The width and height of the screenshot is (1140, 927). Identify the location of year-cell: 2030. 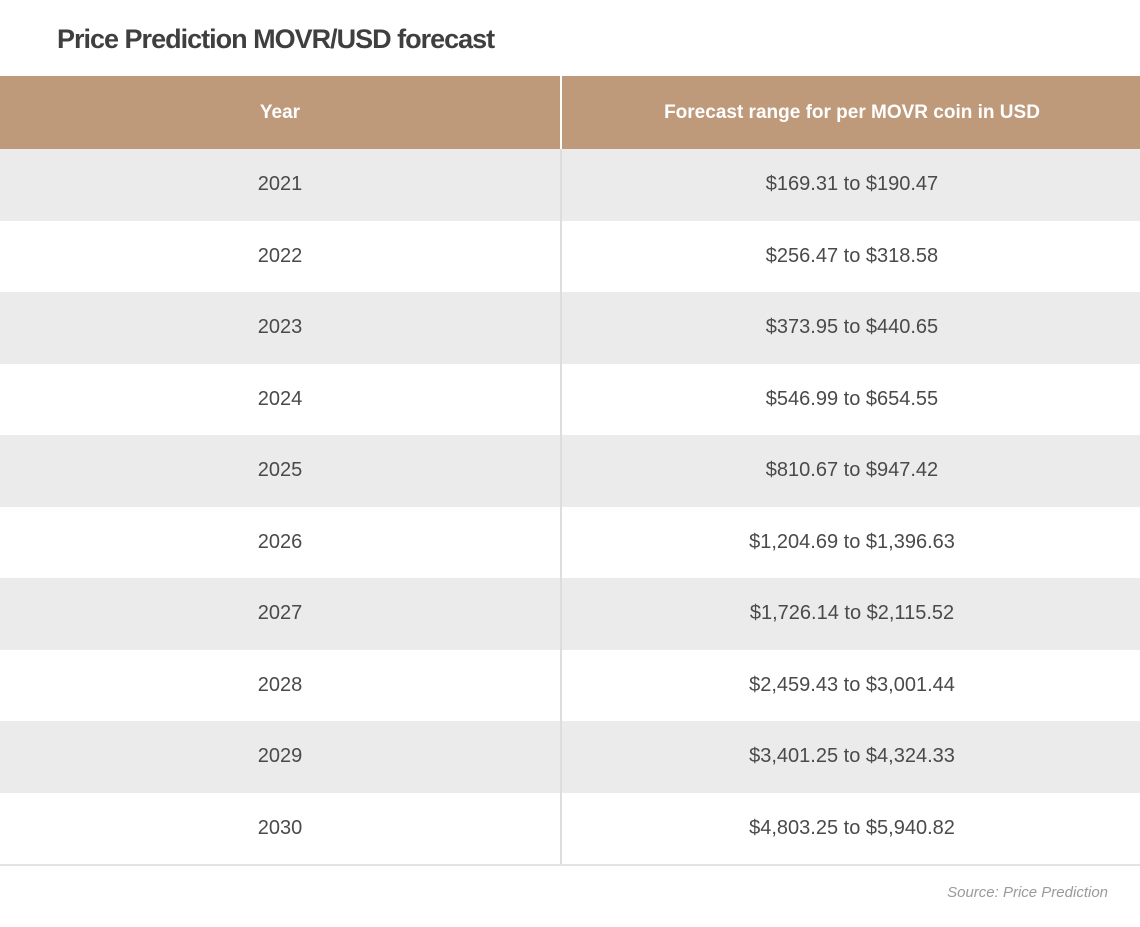
(281, 829).